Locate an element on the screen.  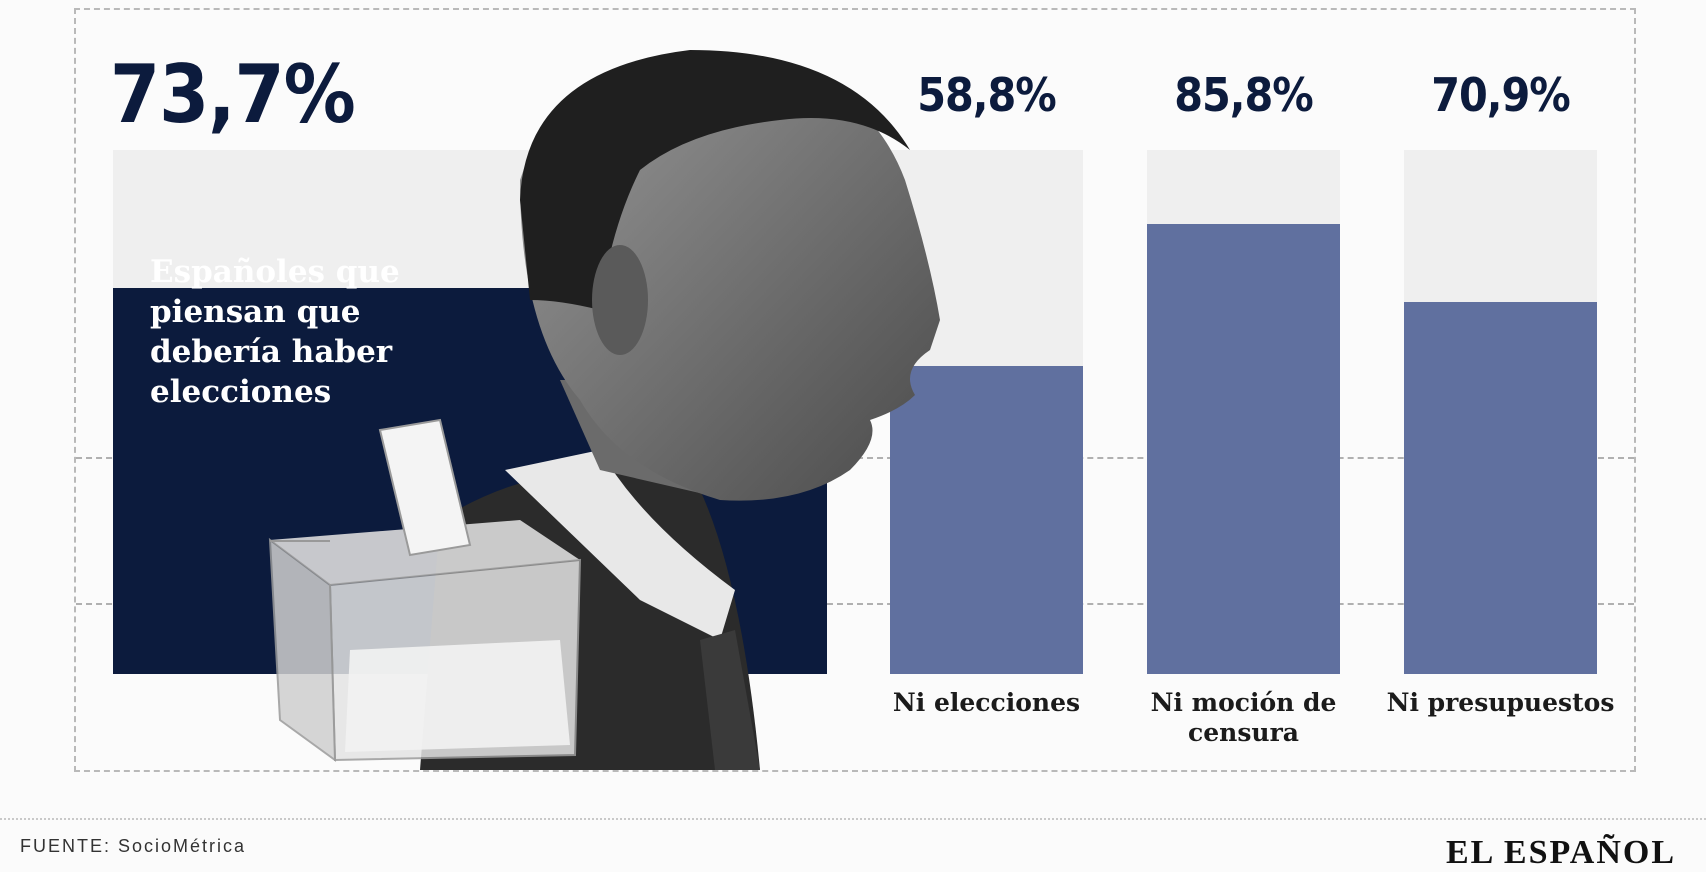
publisher-logo: EL ESPAÑOL is located at coordinates (1560, 852).